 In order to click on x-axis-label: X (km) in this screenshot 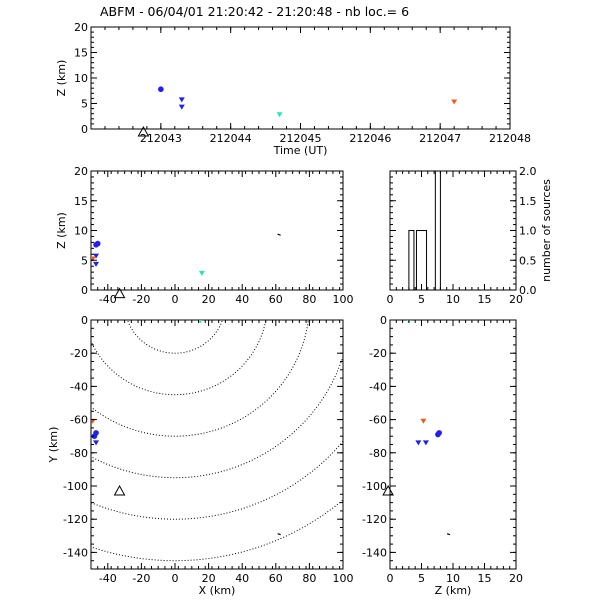, I will do `click(217, 590)`.